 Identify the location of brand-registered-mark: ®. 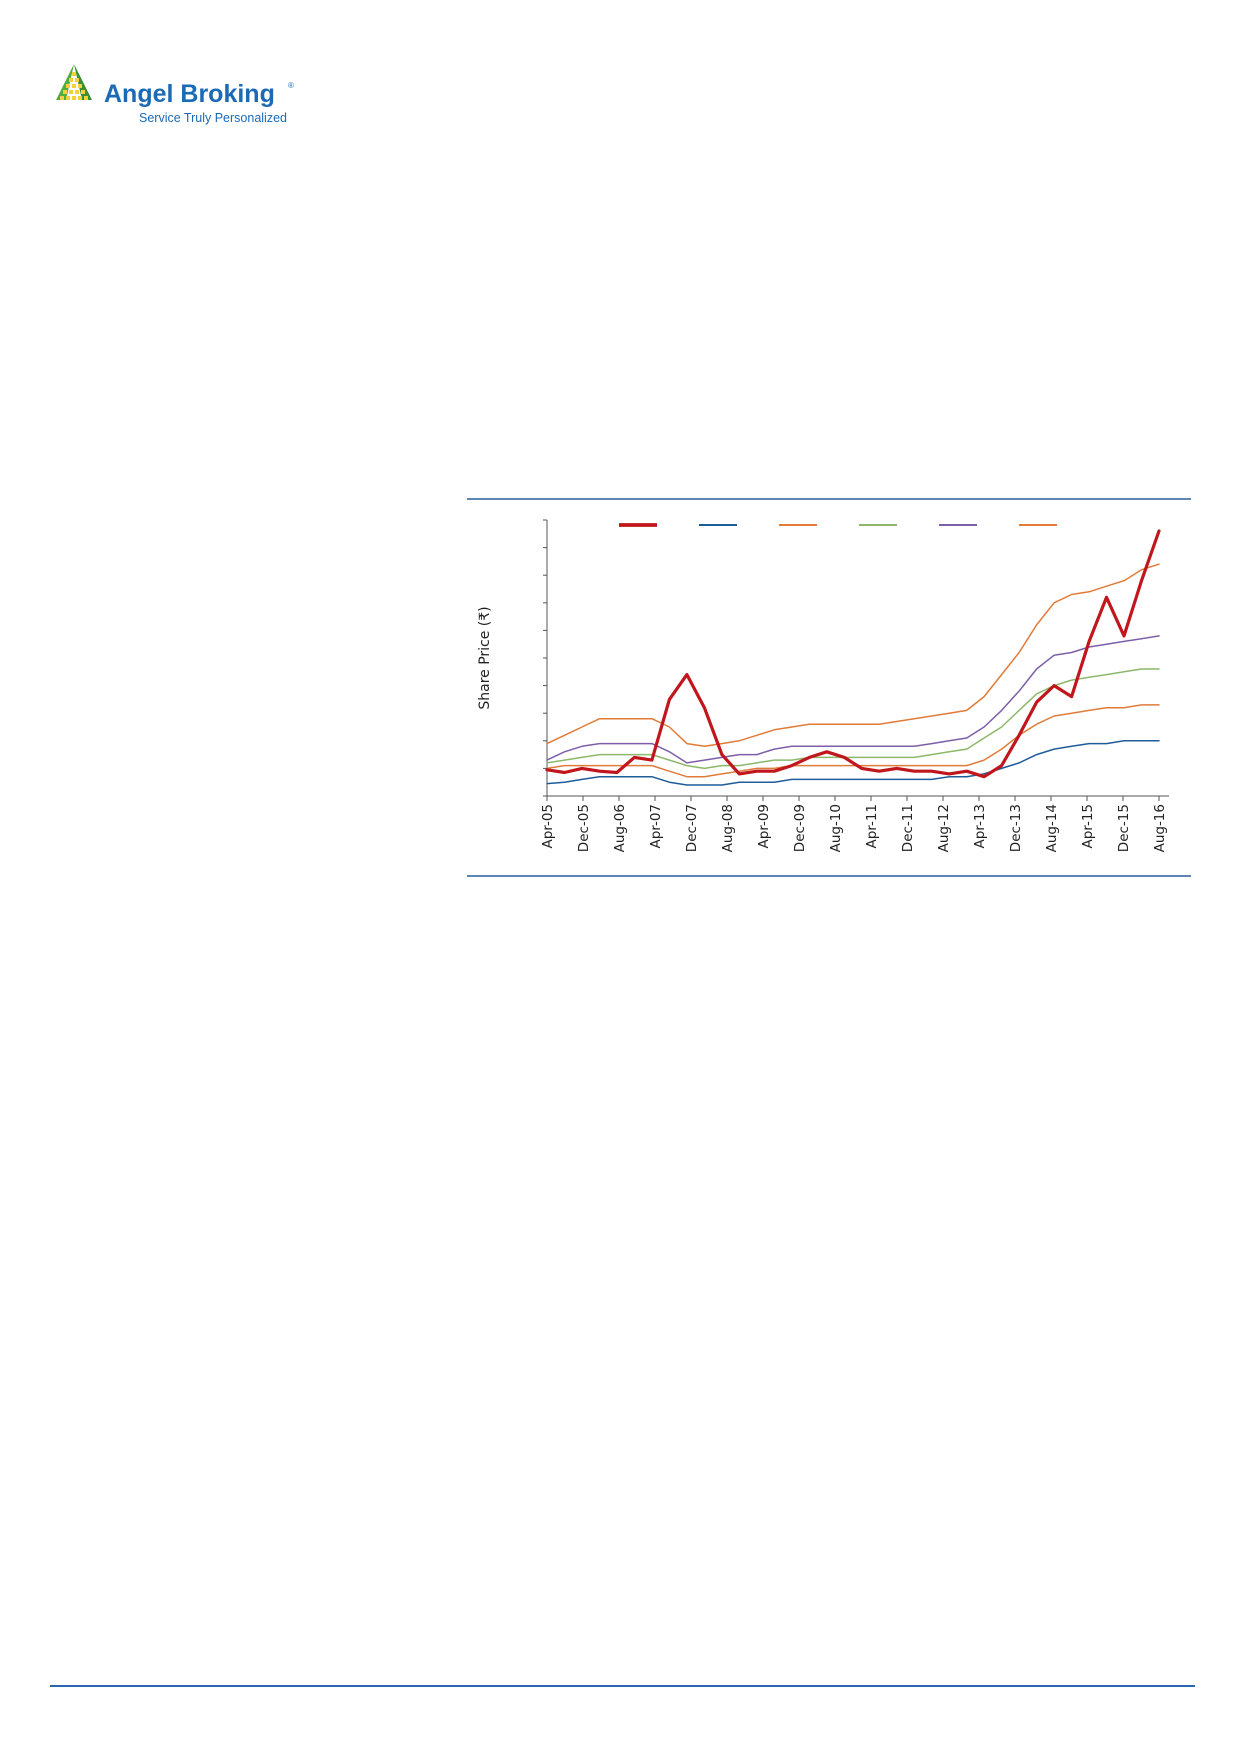
(291, 85).